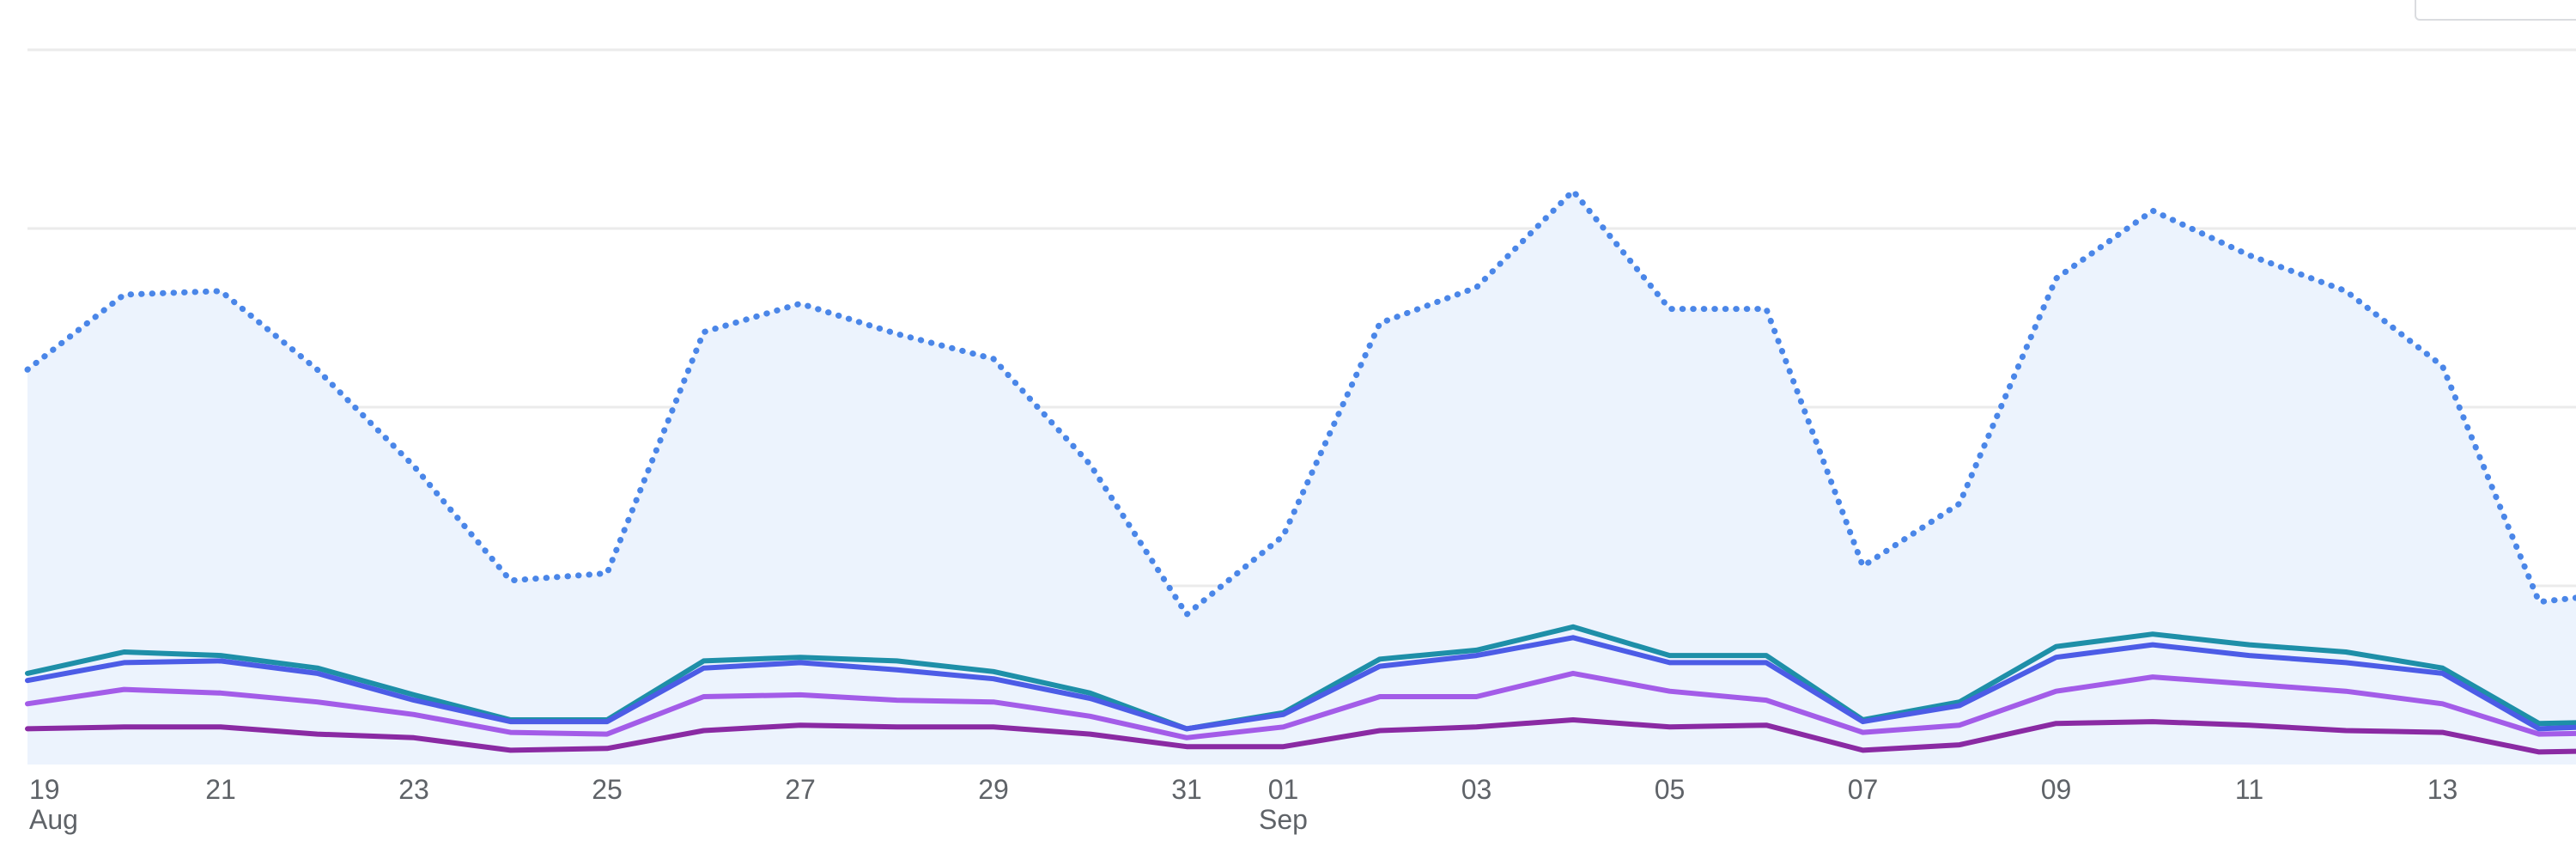  I want to click on chart-menu-button, so click(2495, 10).